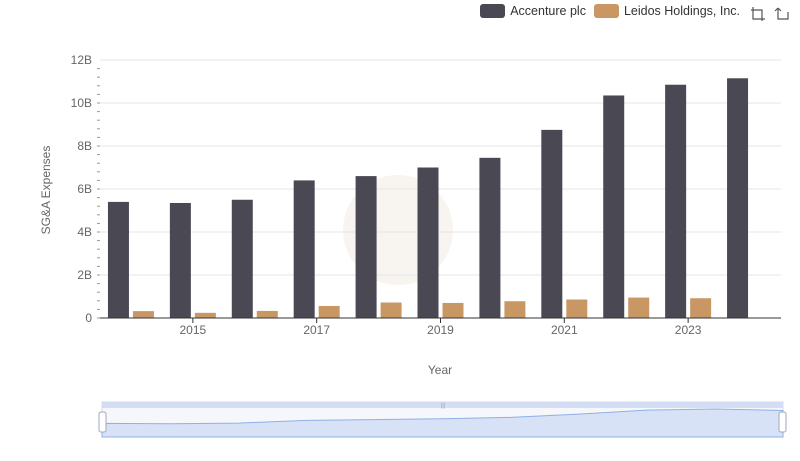 The width and height of the screenshot is (800, 461). What do you see at coordinates (688, 330) in the screenshot?
I see `x-tick-label: 2023` at bounding box center [688, 330].